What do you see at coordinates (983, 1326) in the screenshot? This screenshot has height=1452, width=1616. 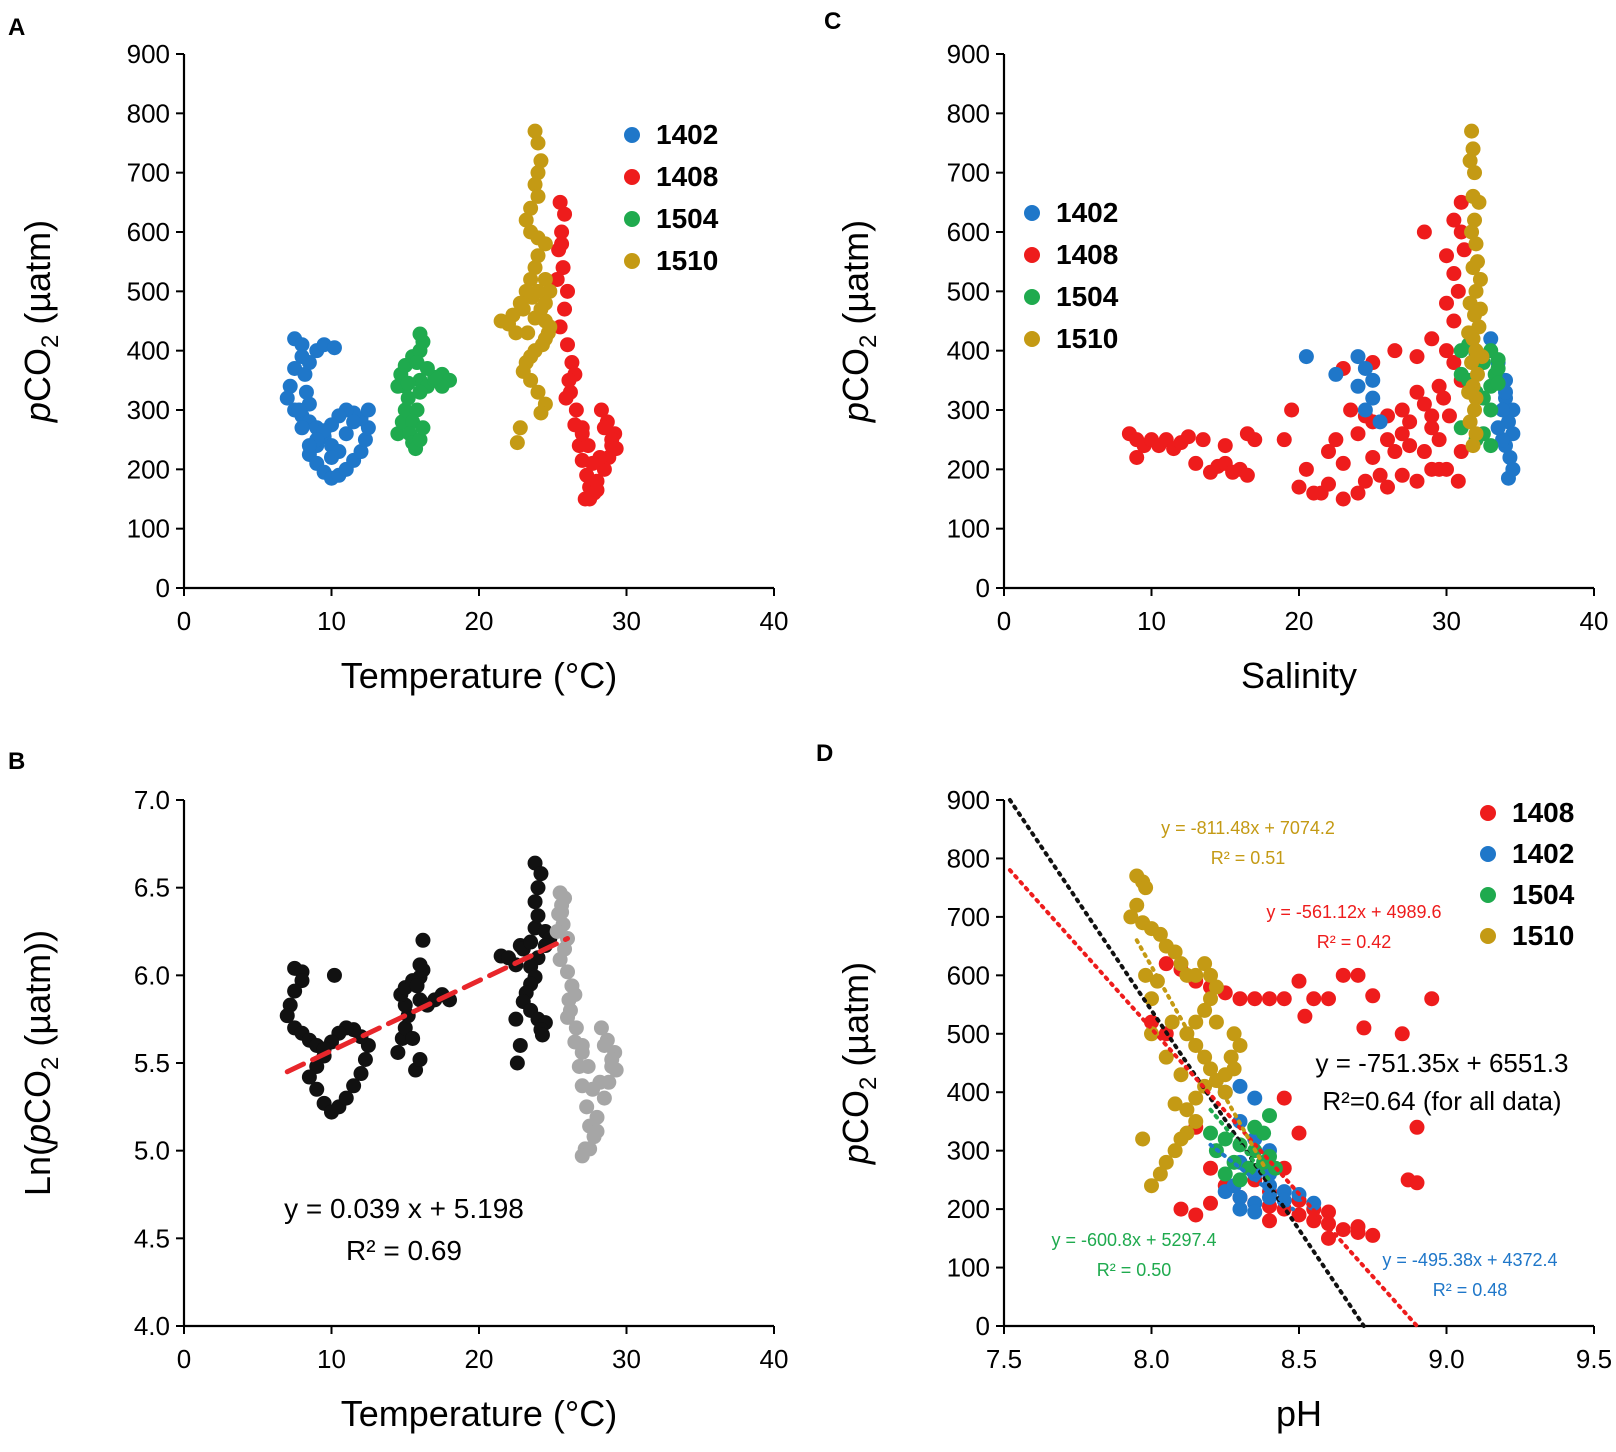 I see `y-tick-label: 0` at bounding box center [983, 1326].